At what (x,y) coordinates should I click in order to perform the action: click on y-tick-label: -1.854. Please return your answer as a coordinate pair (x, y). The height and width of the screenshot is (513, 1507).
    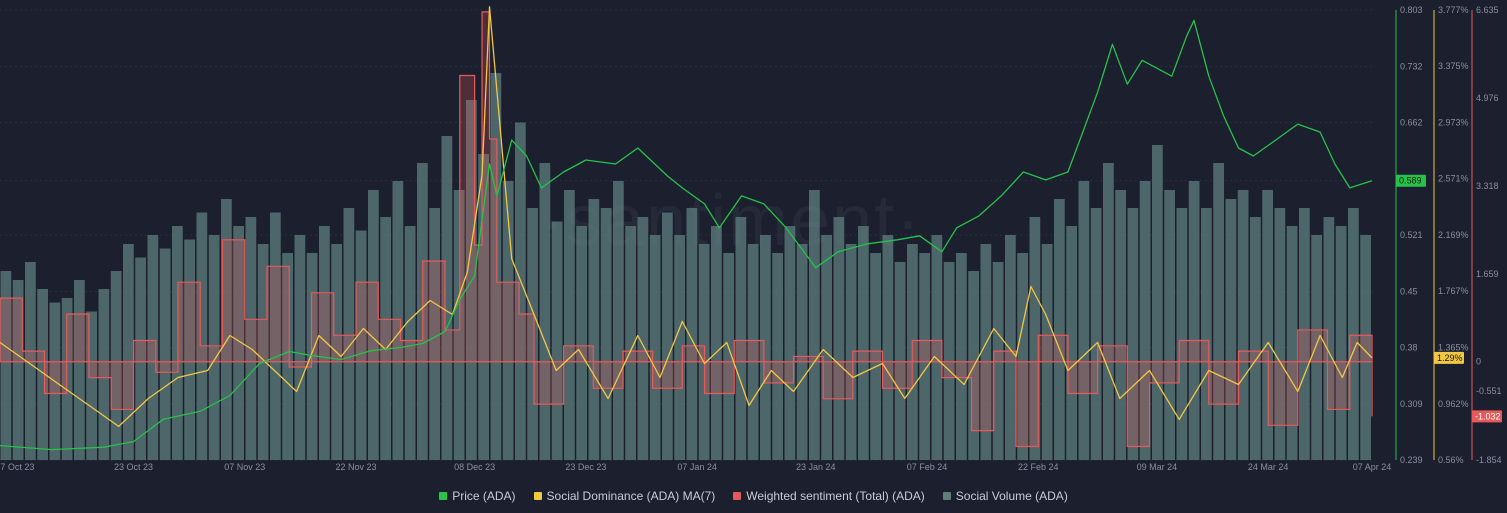
    Looking at the image, I should click on (1489, 460).